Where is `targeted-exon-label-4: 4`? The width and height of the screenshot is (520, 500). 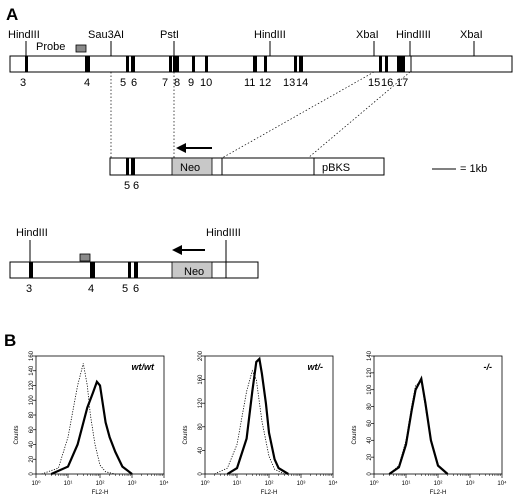 targeted-exon-label-4: 4 is located at coordinates (91, 289).